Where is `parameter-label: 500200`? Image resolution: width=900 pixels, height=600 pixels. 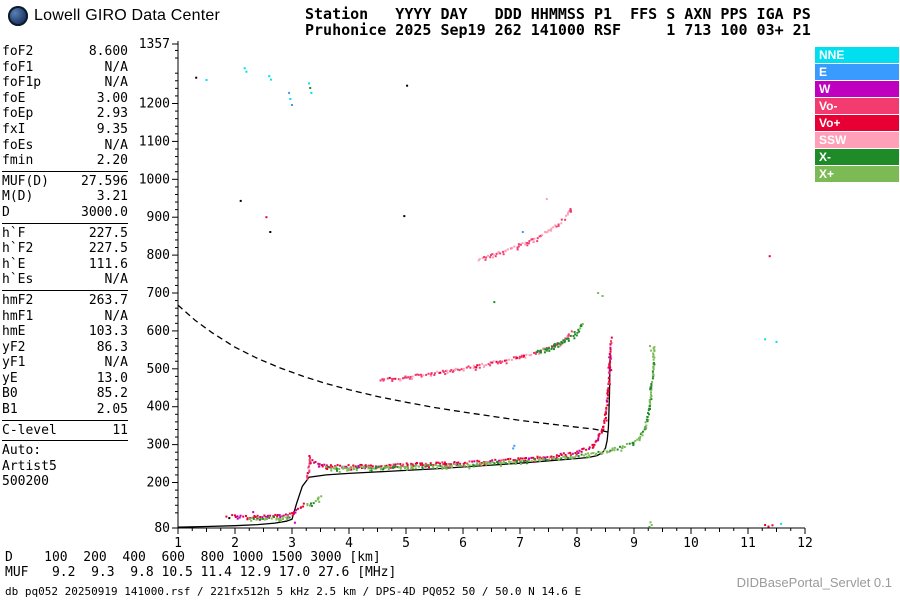 parameter-label: 500200 is located at coordinates (25, 482).